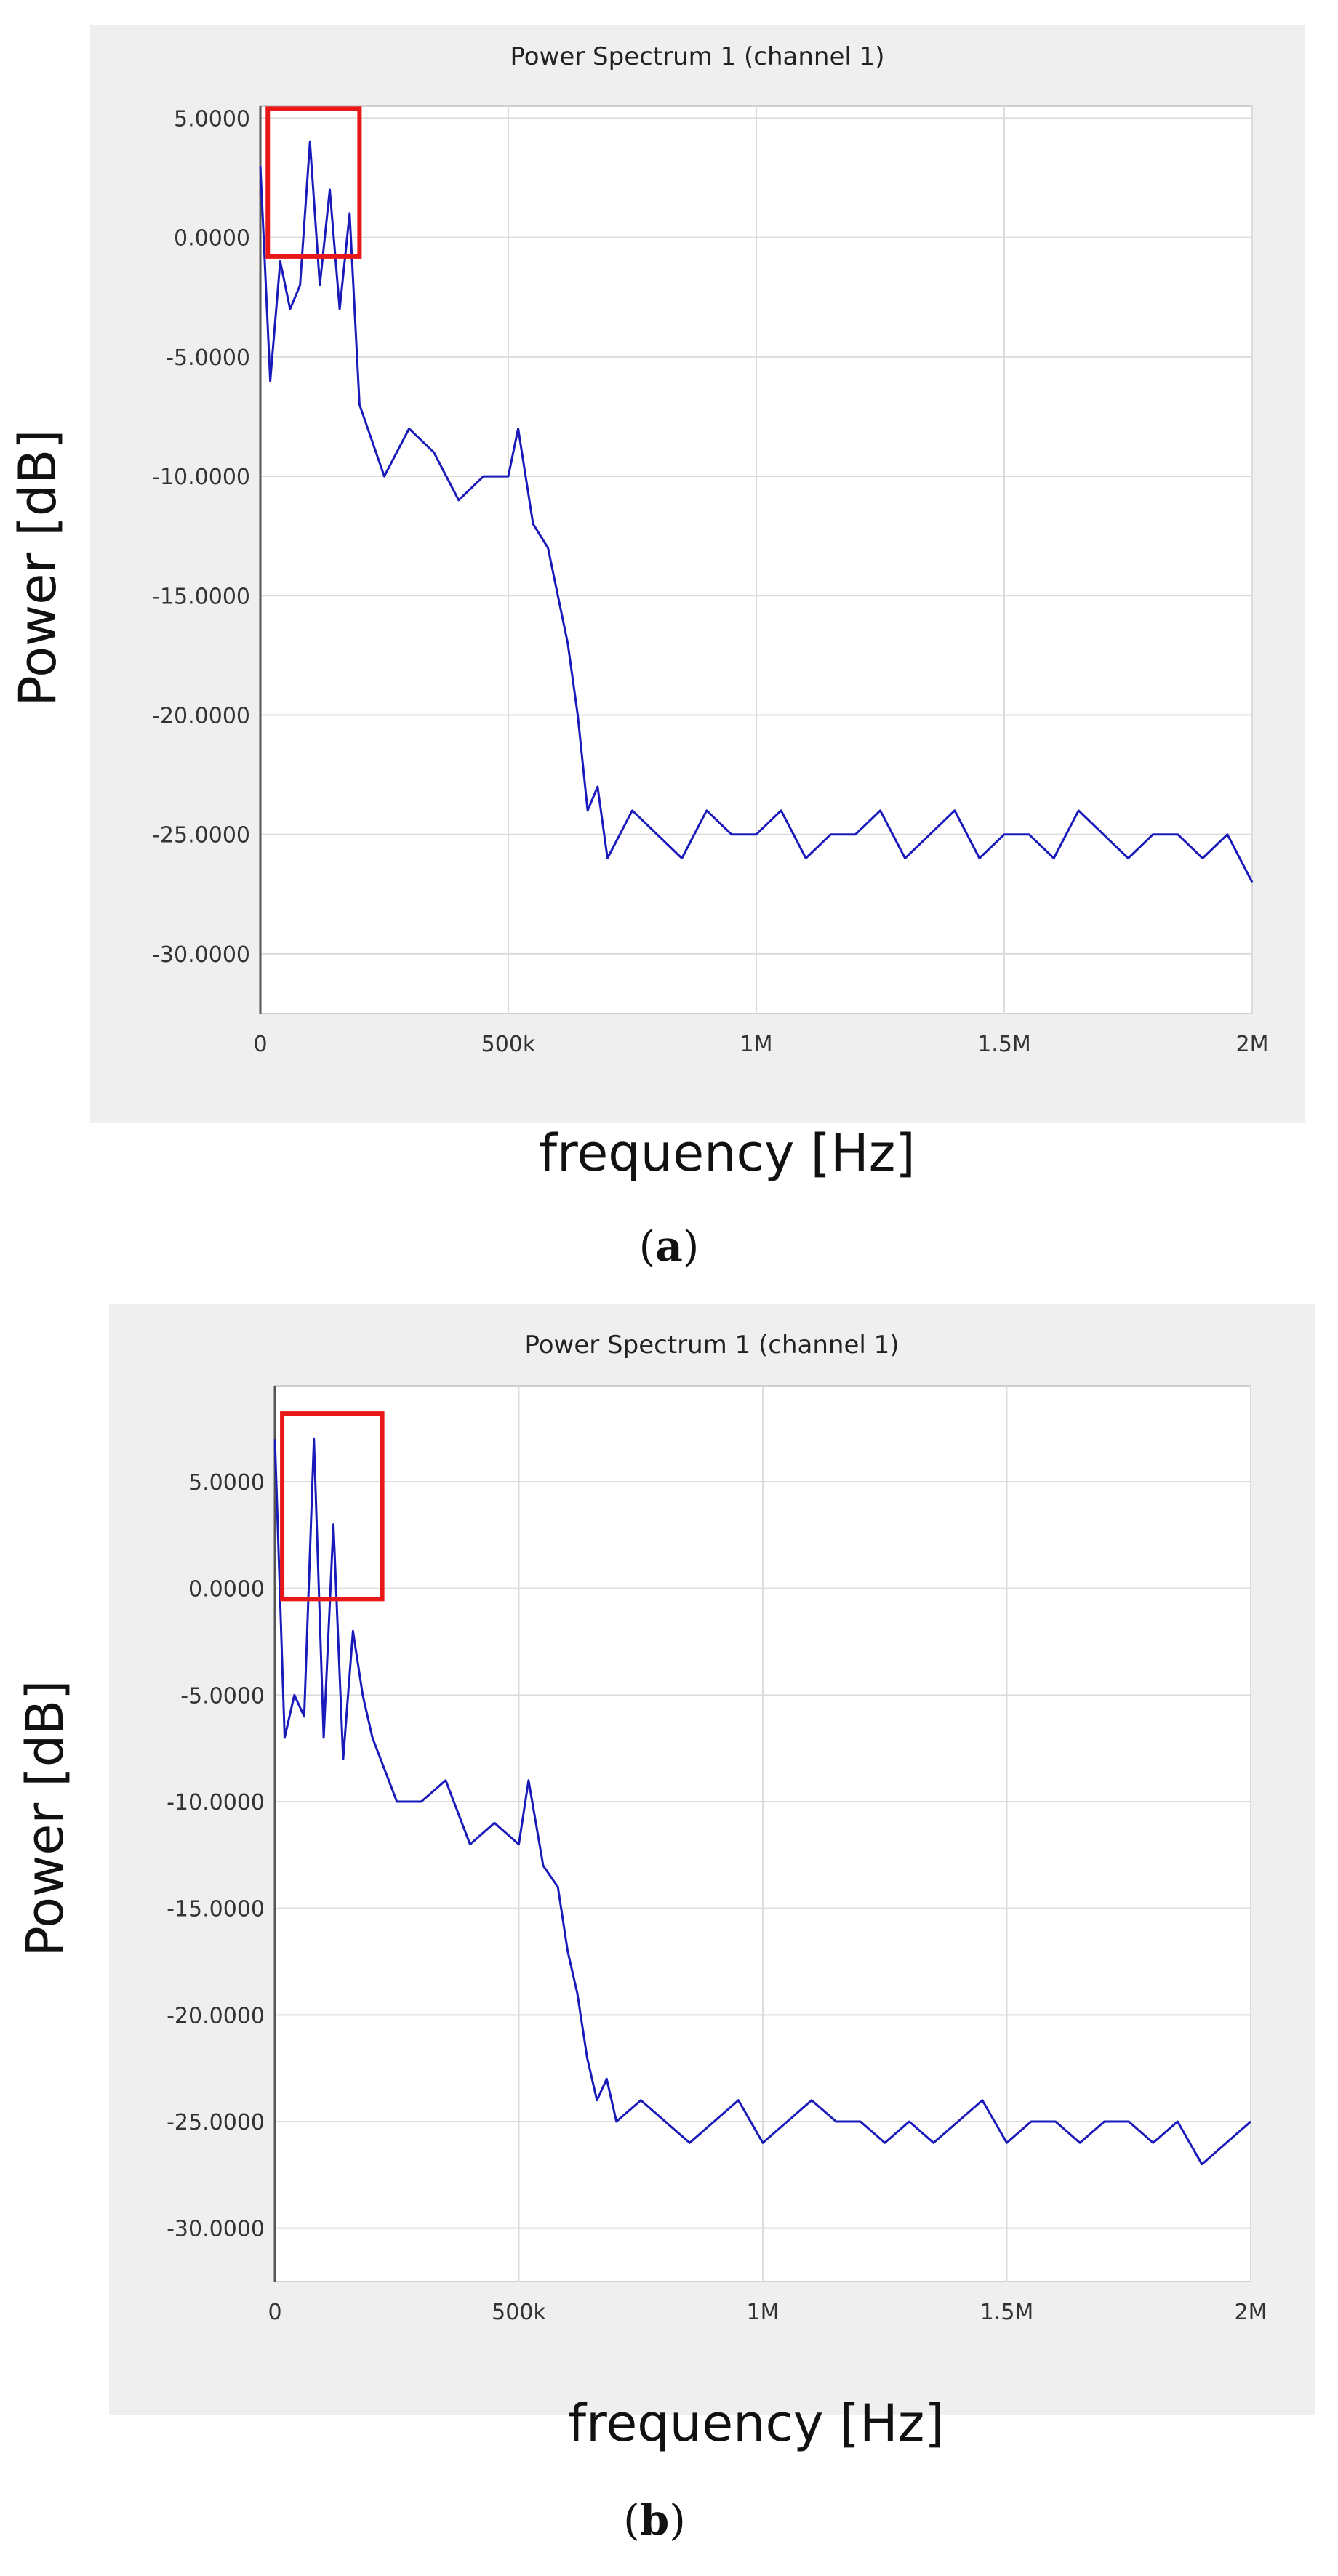 The height and width of the screenshot is (2576, 1338). Describe the element at coordinates (212, 119) in the screenshot. I see `y-tick-label-a: 5.0000` at that location.